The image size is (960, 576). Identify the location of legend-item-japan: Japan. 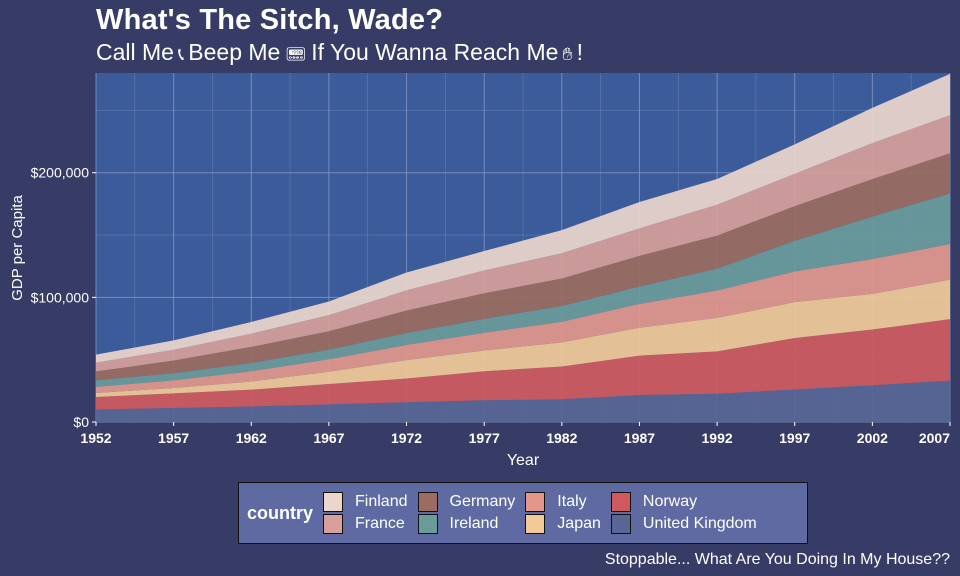
(563, 524).